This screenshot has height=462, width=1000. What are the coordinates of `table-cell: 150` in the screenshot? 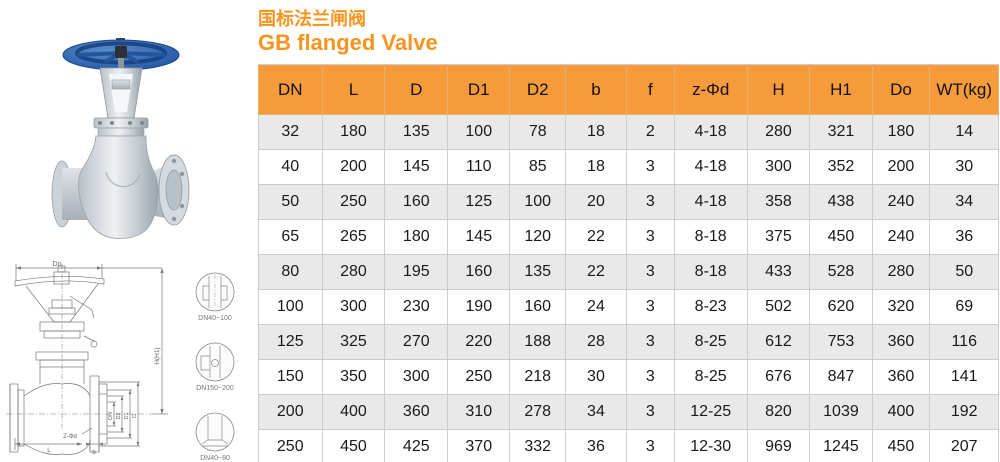 It's located at (290, 377).